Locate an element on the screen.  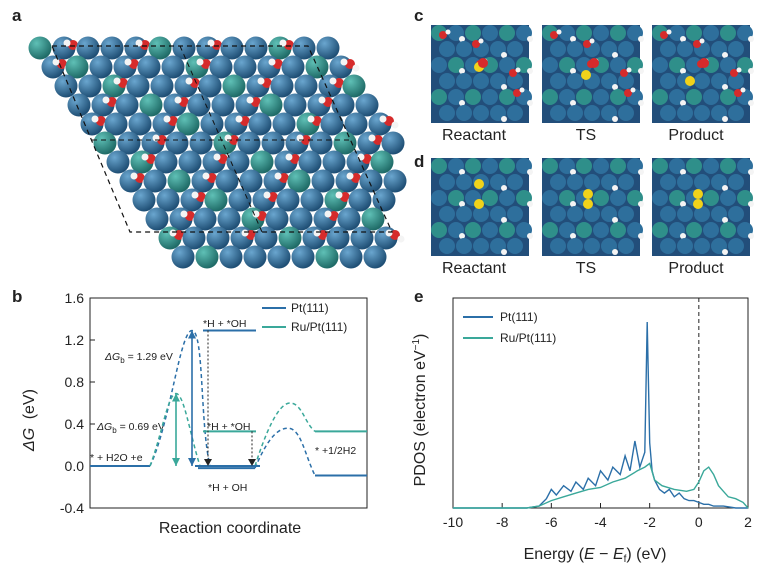
b-ylabel-symbol: ΔG is located at coordinates (29, 440).